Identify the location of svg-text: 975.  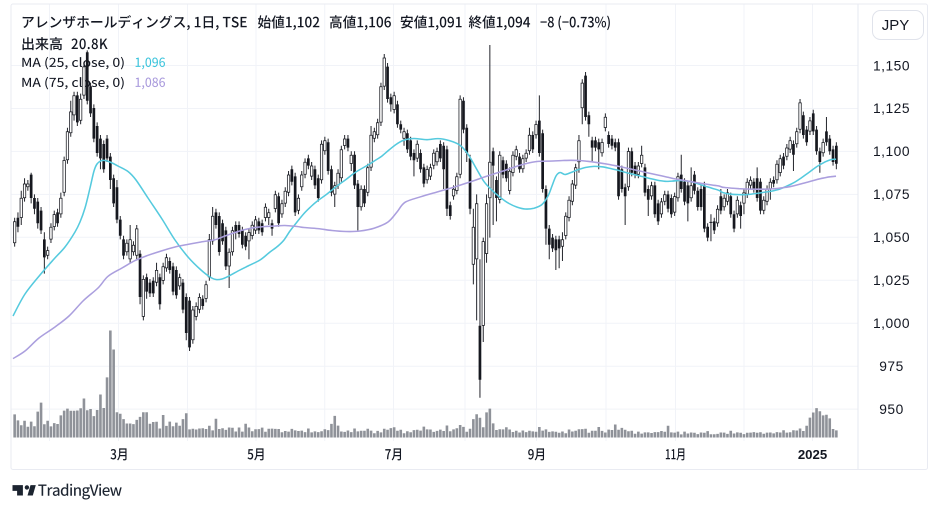
(891, 366).